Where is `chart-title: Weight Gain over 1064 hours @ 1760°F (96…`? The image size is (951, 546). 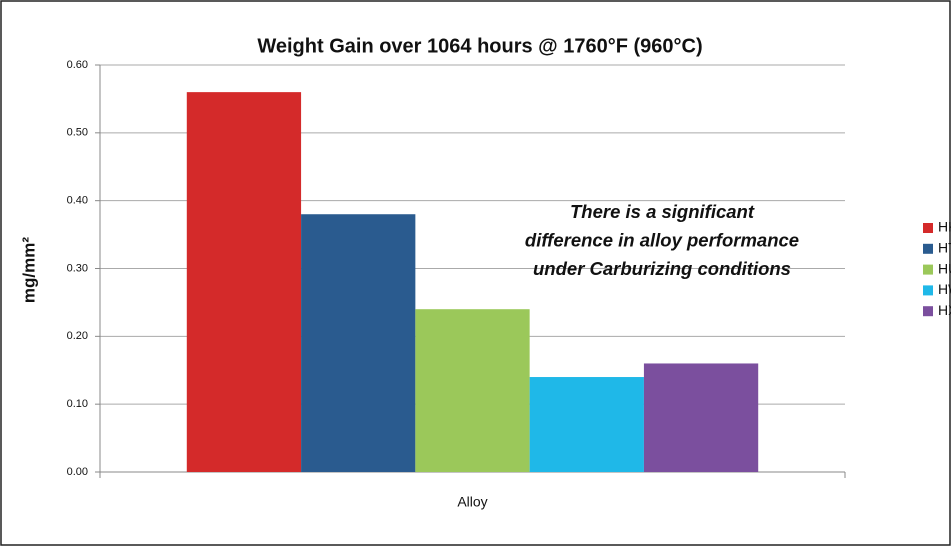
chart-title: Weight Gain over 1064 hours @ 1760°F (96… is located at coordinates (479, 46).